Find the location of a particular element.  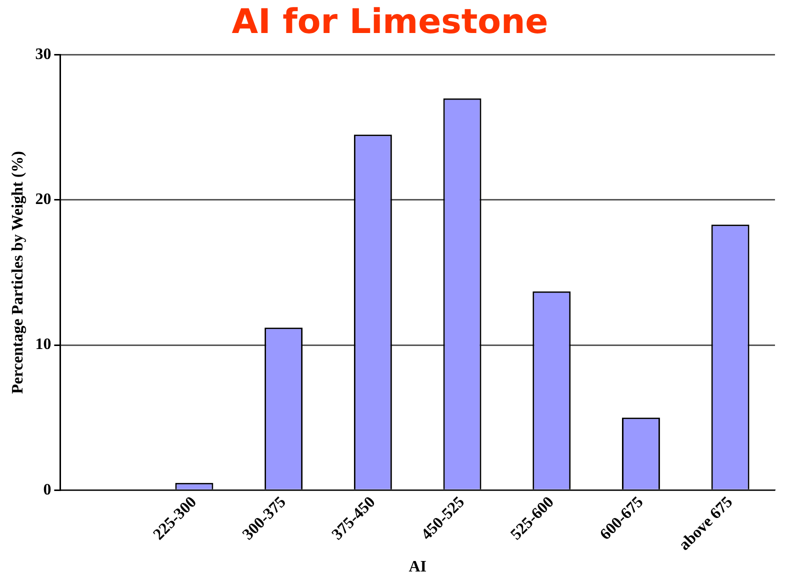

y-tick-label: 10 is located at coordinates (43, 345).